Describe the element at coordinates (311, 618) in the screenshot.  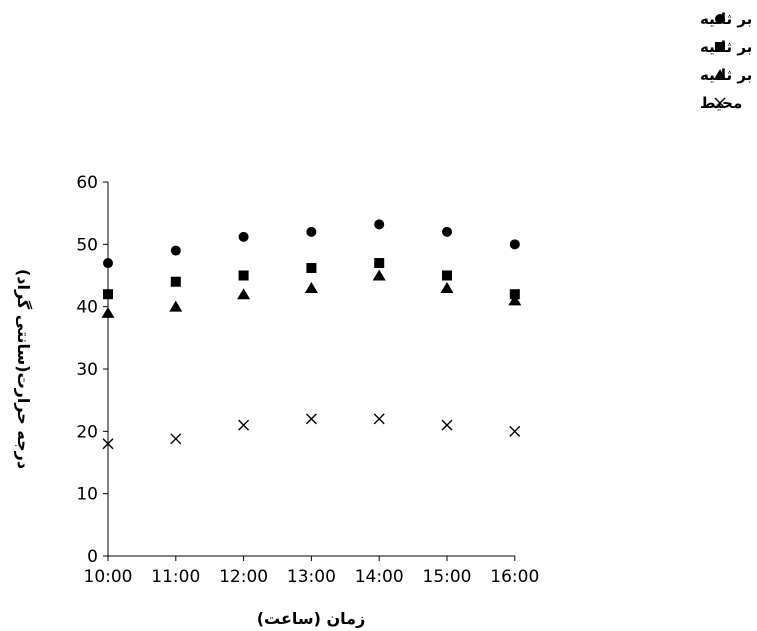
I see `x-axis-title: زمان (ساعت)` at that location.